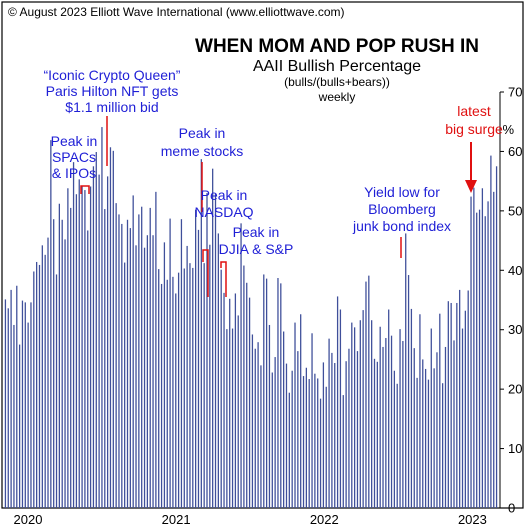 The width and height of the screenshot is (525, 527). What do you see at coordinates (176, 519) in the screenshot?
I see `x-year-label: 2021` at bounding box center [176, 519].